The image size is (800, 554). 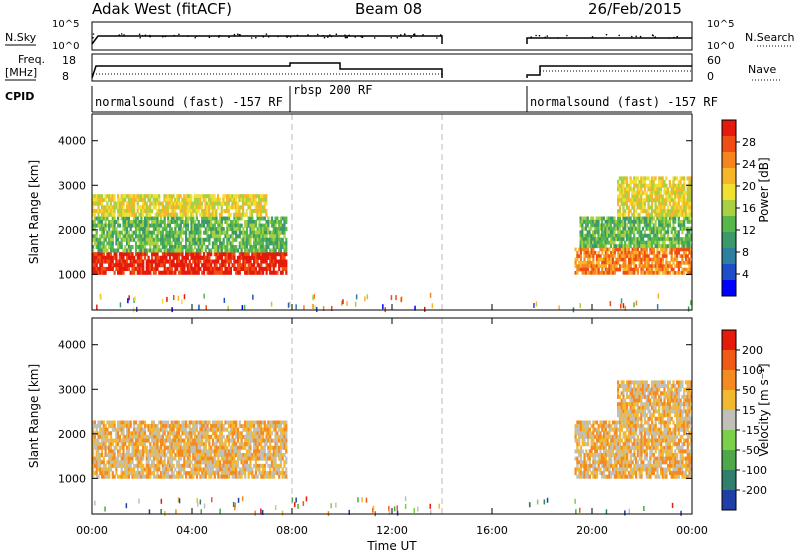 I want to click on cpid-segment-2: rbsp 200 RF, so click(x=332, y=90).